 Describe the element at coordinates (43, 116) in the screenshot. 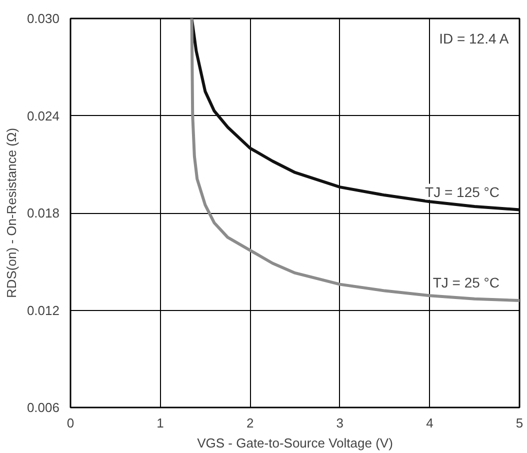

I see `y-tick-label: 0.024` at that location.